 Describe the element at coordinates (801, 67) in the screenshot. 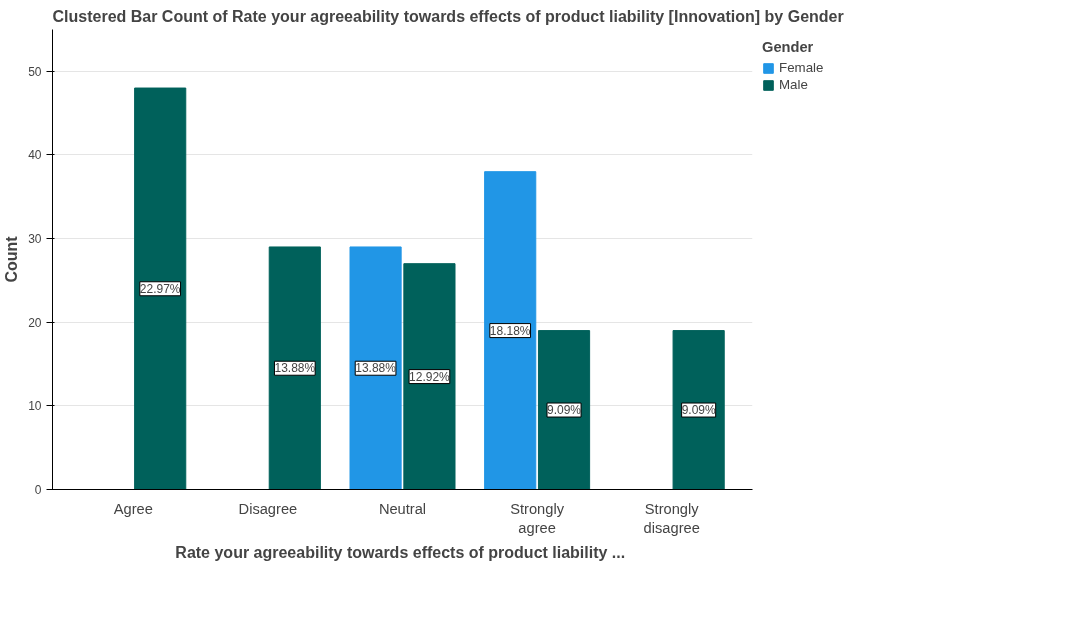

I see `legend-label: Female` at that location.